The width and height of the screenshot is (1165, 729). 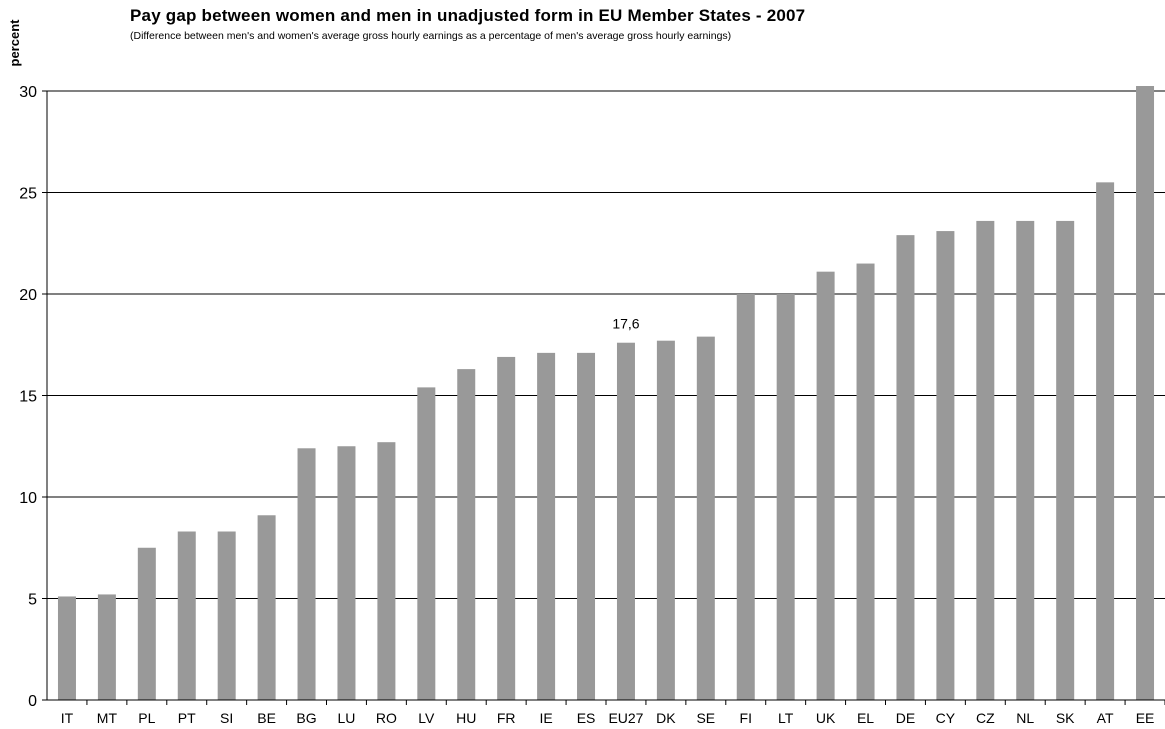 What do you see at coordinates (426, 543) in the screenshot?
I see `bar-lv` at bounding box center [426, 543].